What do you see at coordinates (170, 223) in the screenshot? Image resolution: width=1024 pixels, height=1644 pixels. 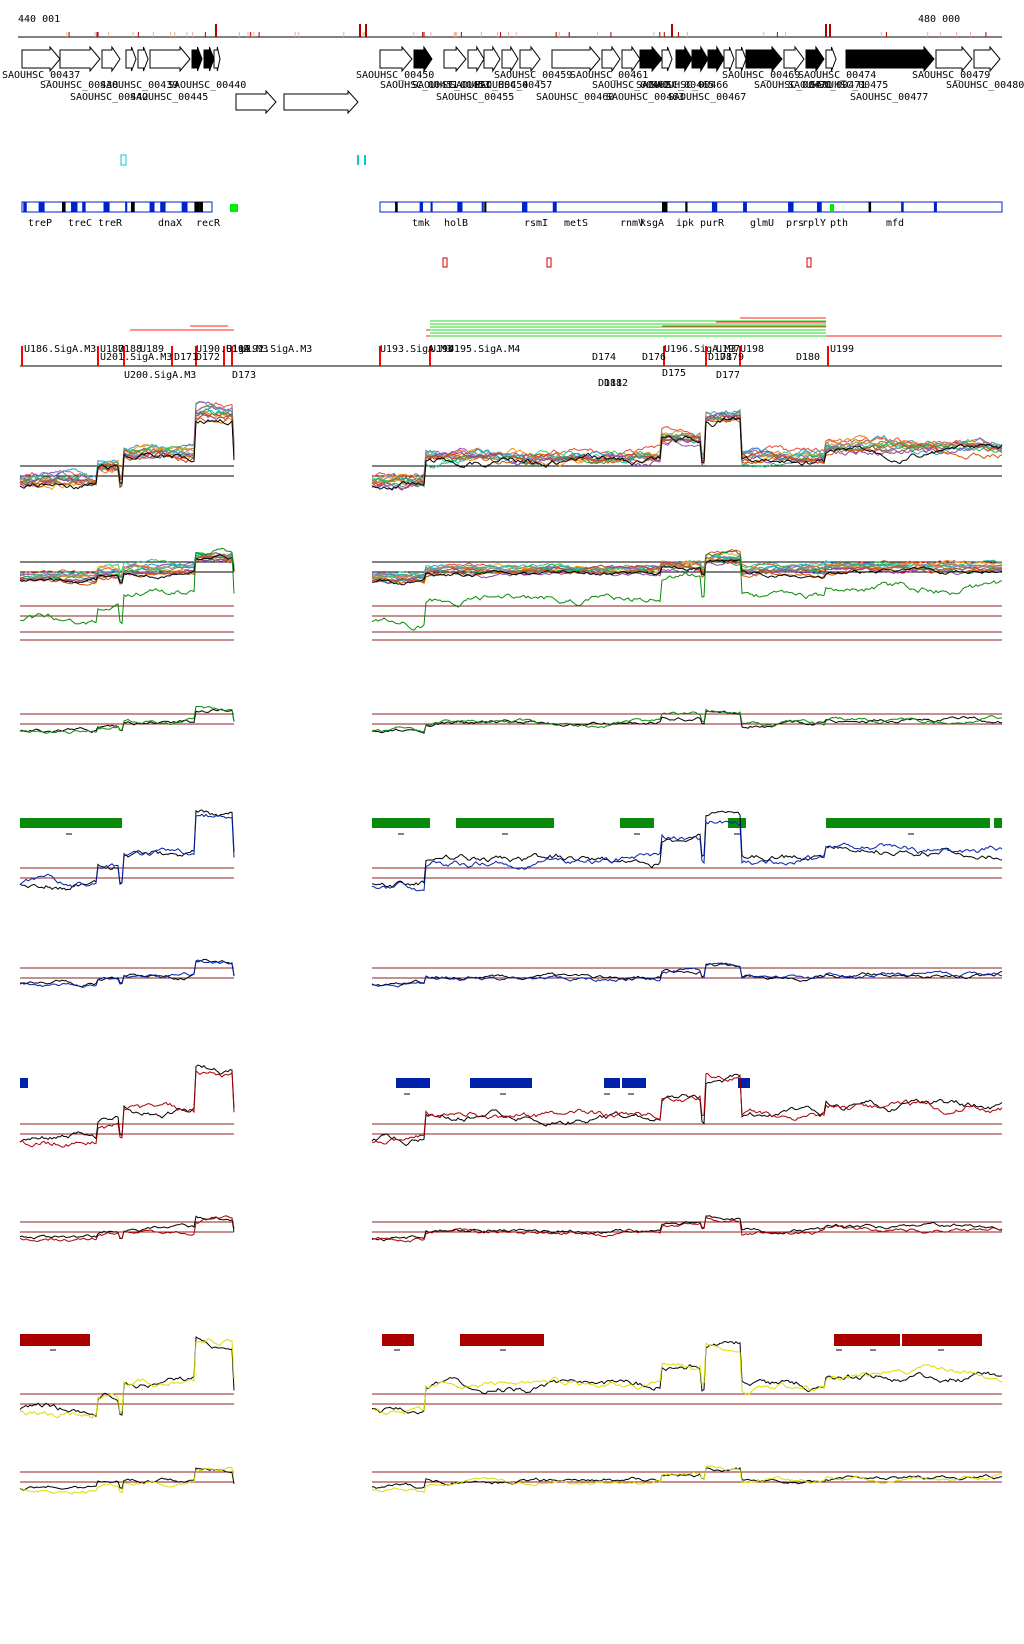 I see `gene-name: dnaX` at bounding box center [170, 223].